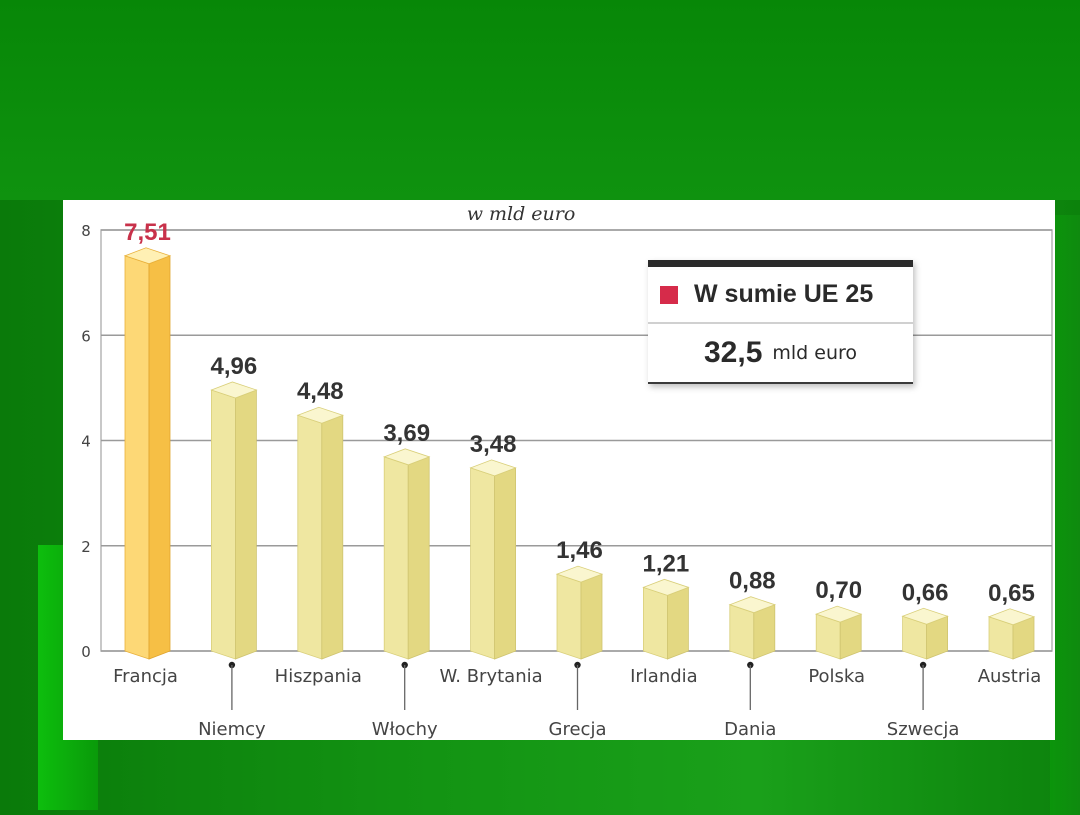 The image size is (1080, 815). What do you see at coordinates (405, 729) in the screenshot?
I see `x-category-label: Włochy` at bounding box center [405, 729].